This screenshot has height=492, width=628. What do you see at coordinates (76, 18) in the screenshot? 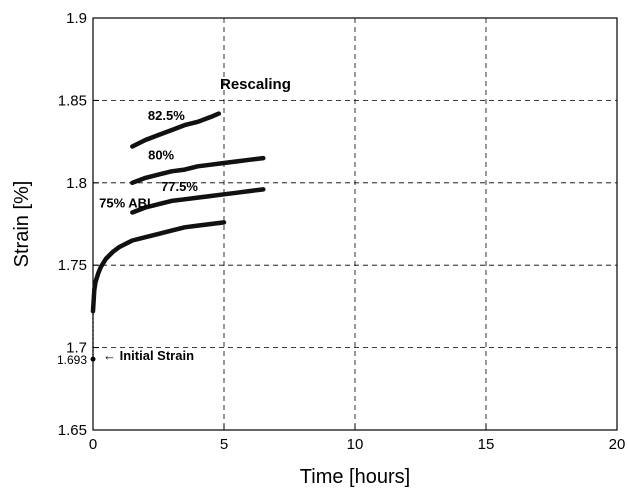
I see `y-tick-label: 1.9` at bounding box center [76, 18].